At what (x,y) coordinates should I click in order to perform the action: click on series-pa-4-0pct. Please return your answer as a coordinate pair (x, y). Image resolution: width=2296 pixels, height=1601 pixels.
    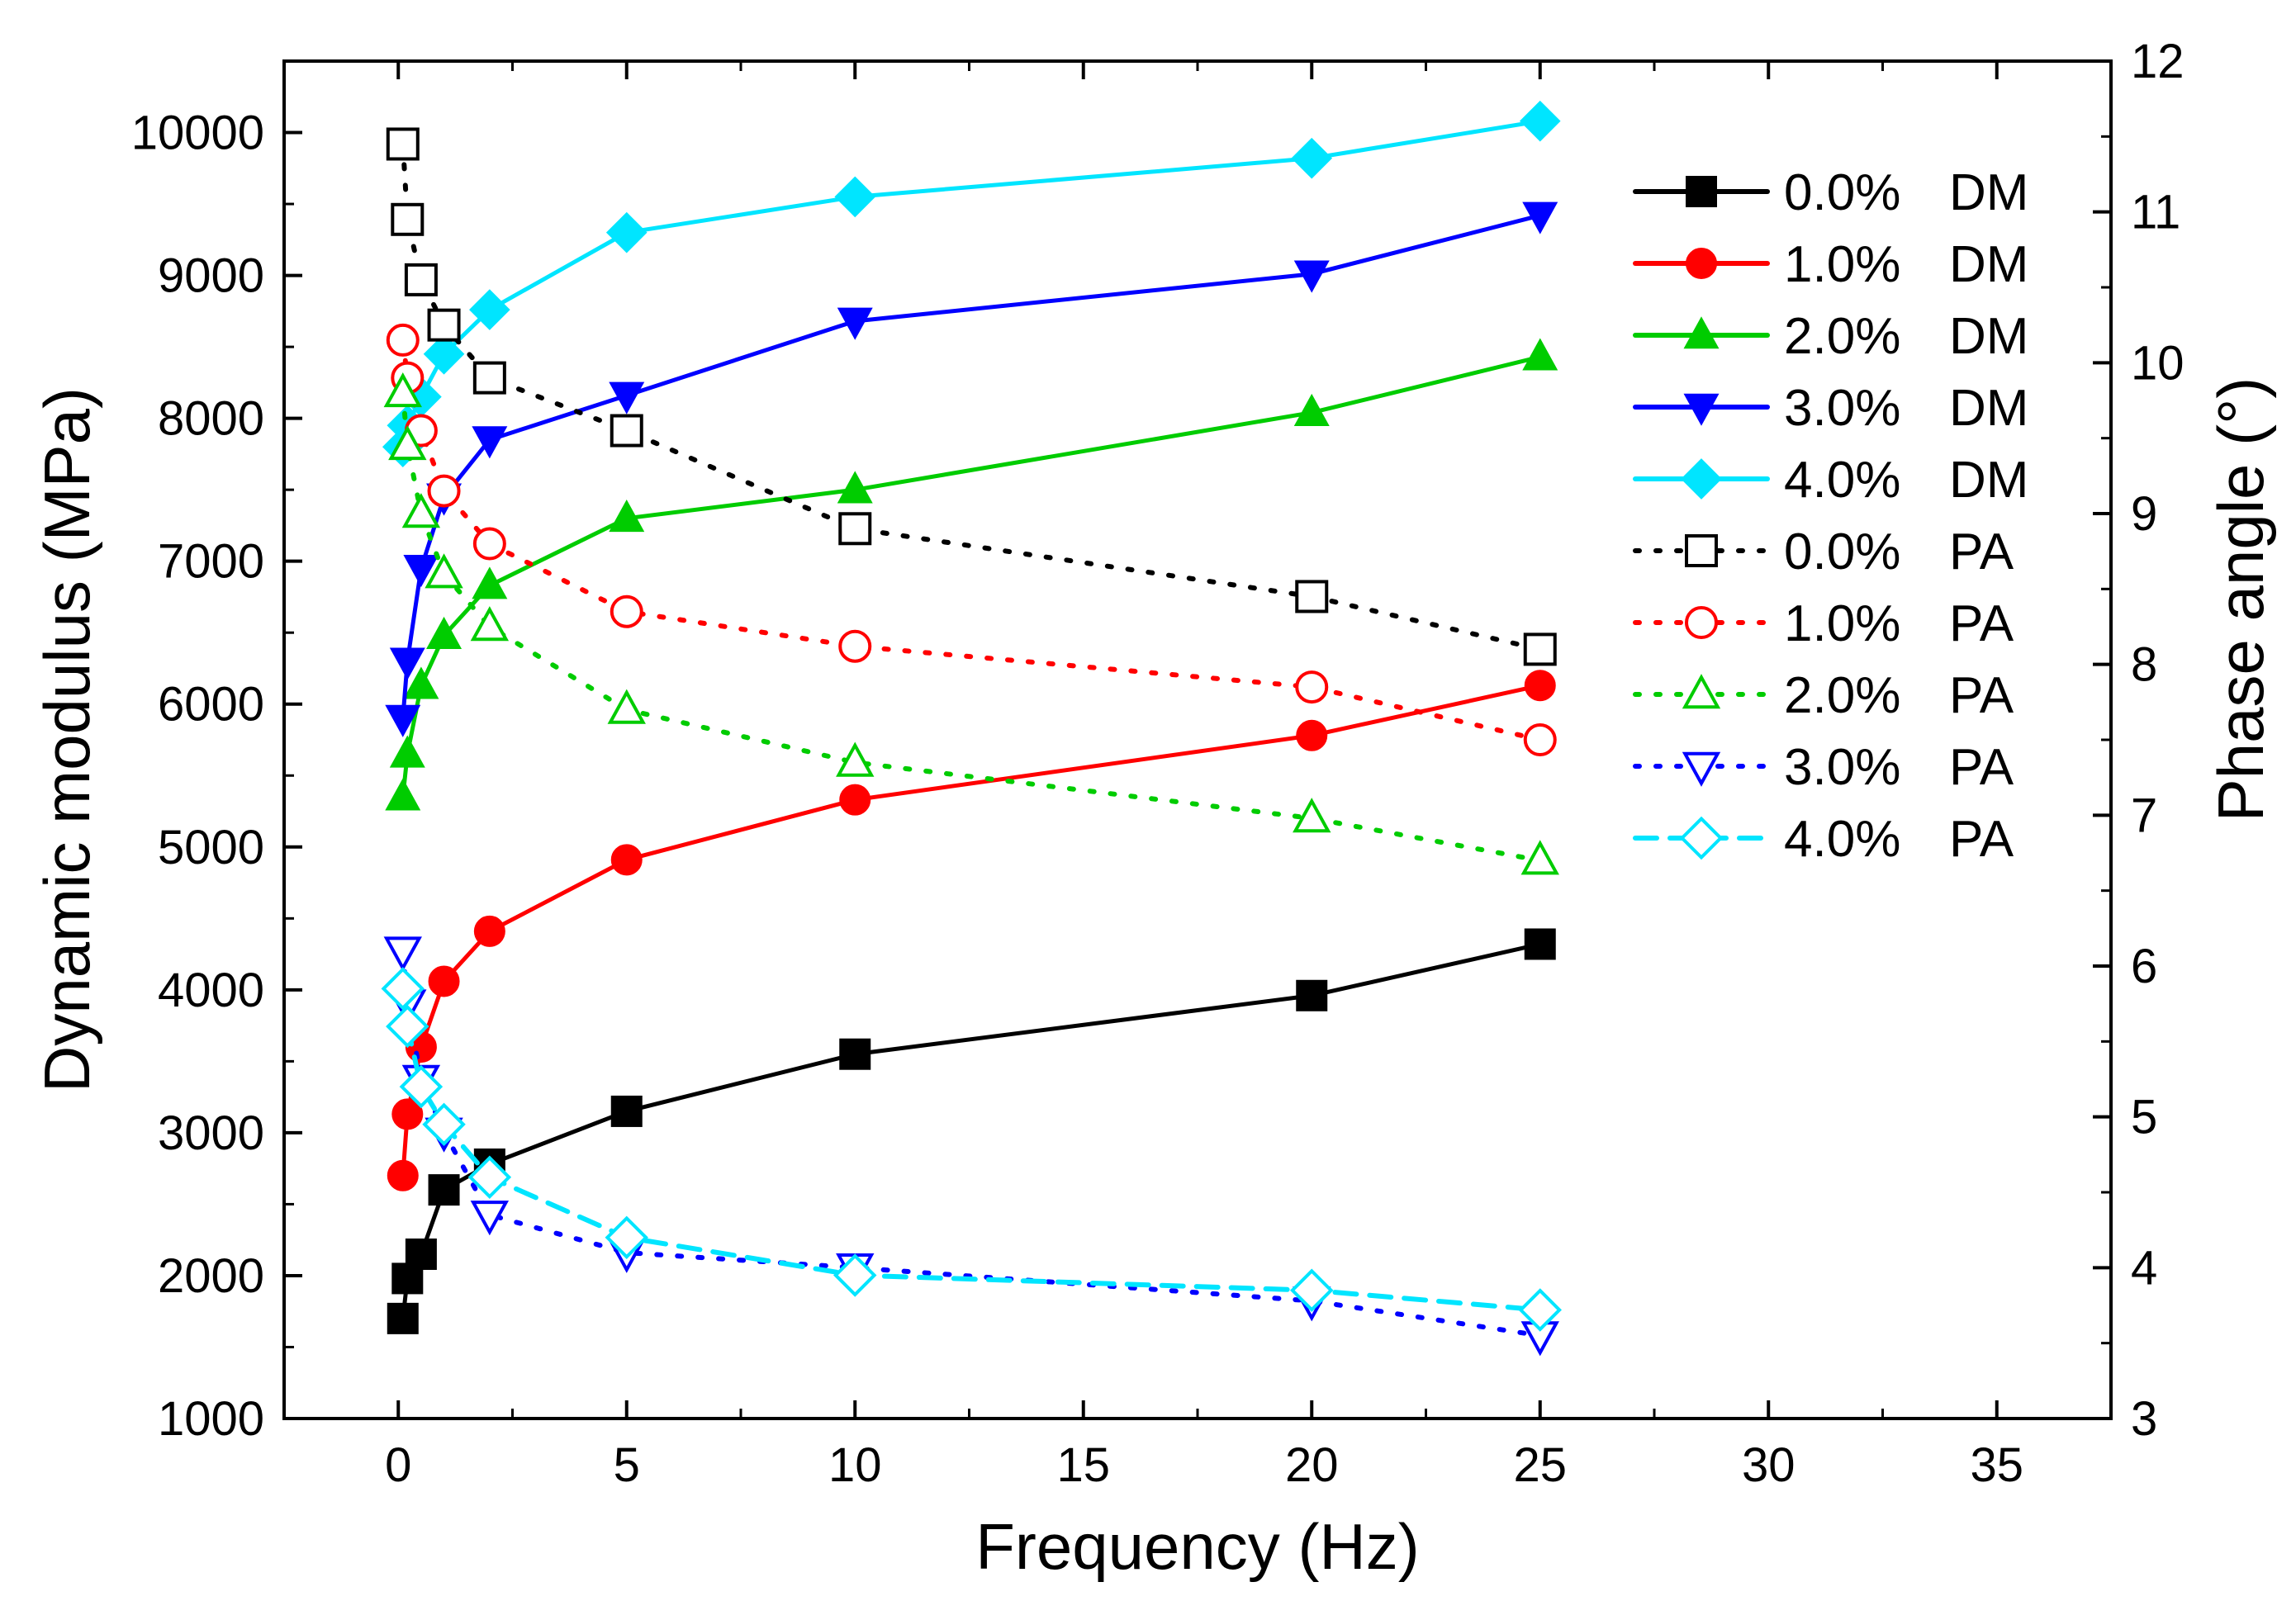
    Looking at the image, I should click on (971, 1149).